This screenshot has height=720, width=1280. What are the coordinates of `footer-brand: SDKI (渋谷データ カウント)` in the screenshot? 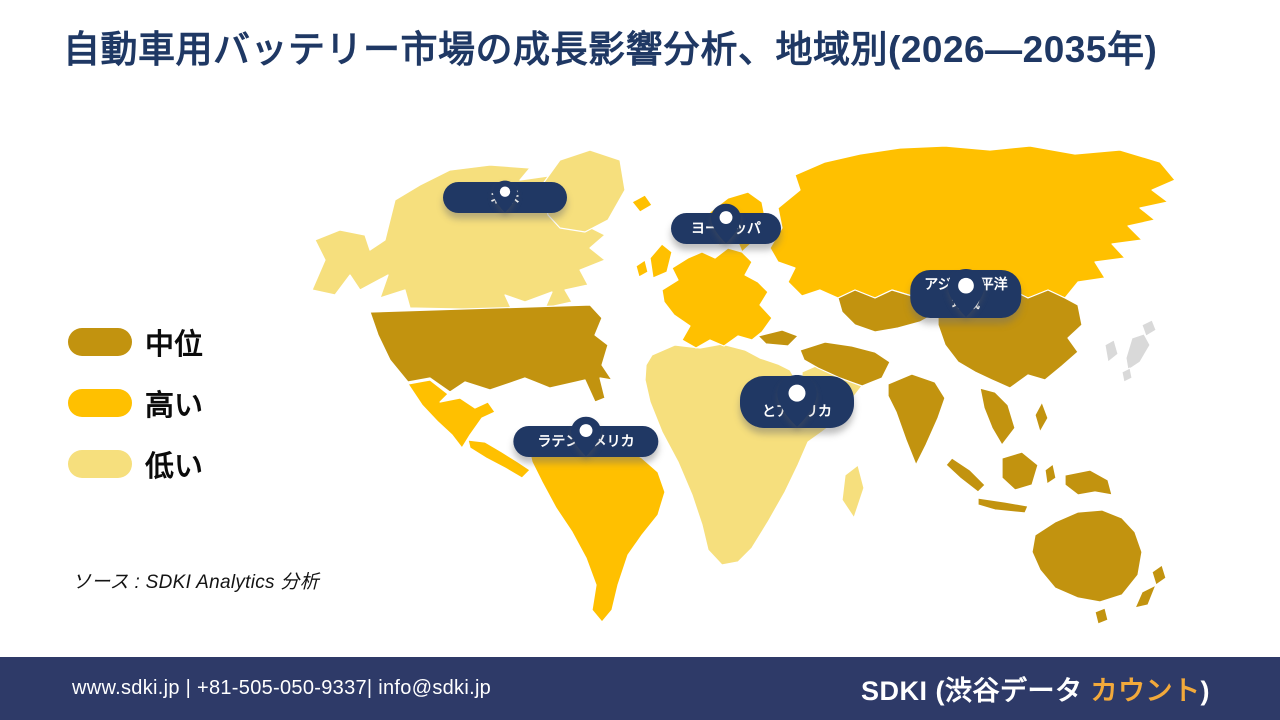 It's located at (1035, 688).